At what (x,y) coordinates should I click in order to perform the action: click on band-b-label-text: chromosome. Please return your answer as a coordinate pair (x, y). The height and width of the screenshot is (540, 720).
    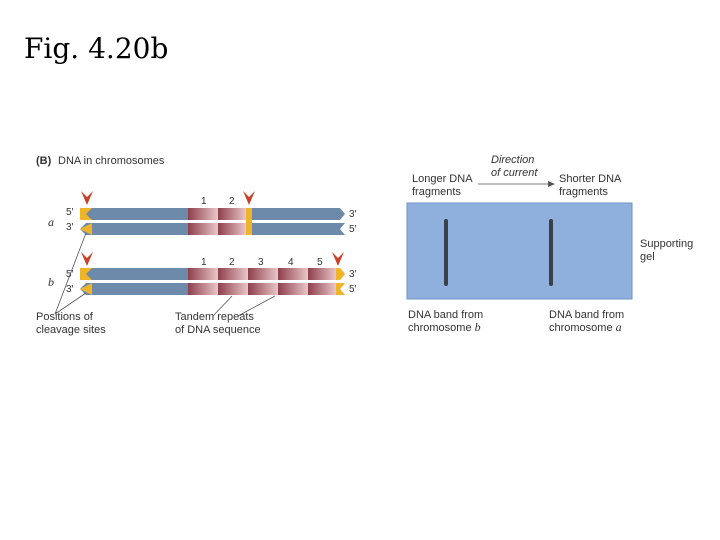
    Looking at the image, I should click on (441, 328).